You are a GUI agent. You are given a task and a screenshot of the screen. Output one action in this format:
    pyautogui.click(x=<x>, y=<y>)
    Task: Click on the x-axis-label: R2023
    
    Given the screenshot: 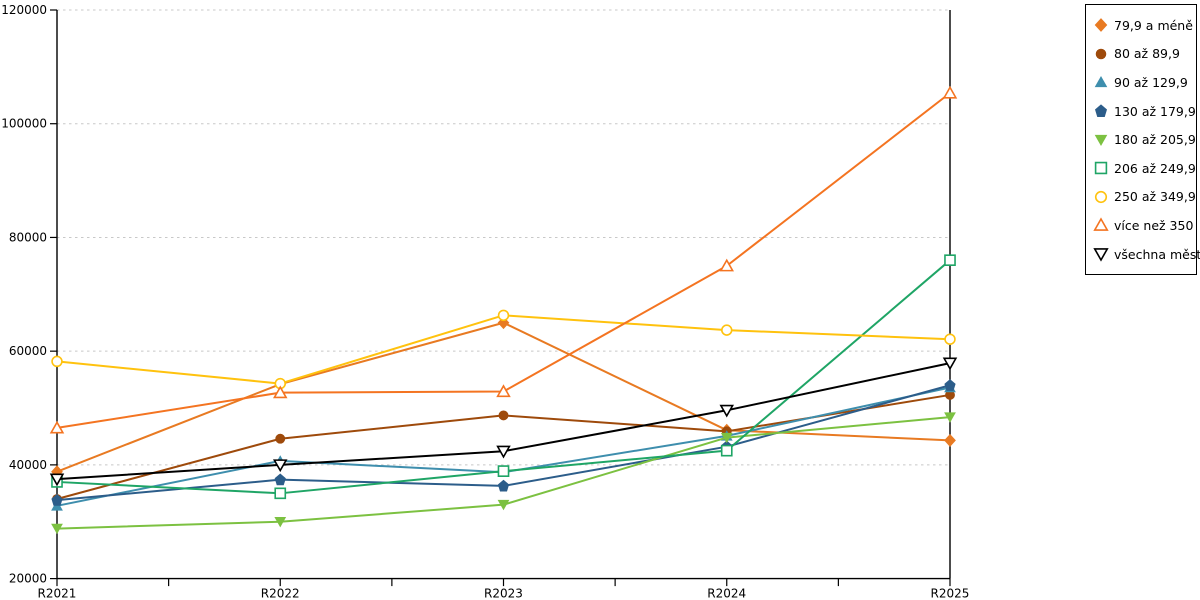 What is the action you would take?
    pyautogui.click(x=503, y=593)
    